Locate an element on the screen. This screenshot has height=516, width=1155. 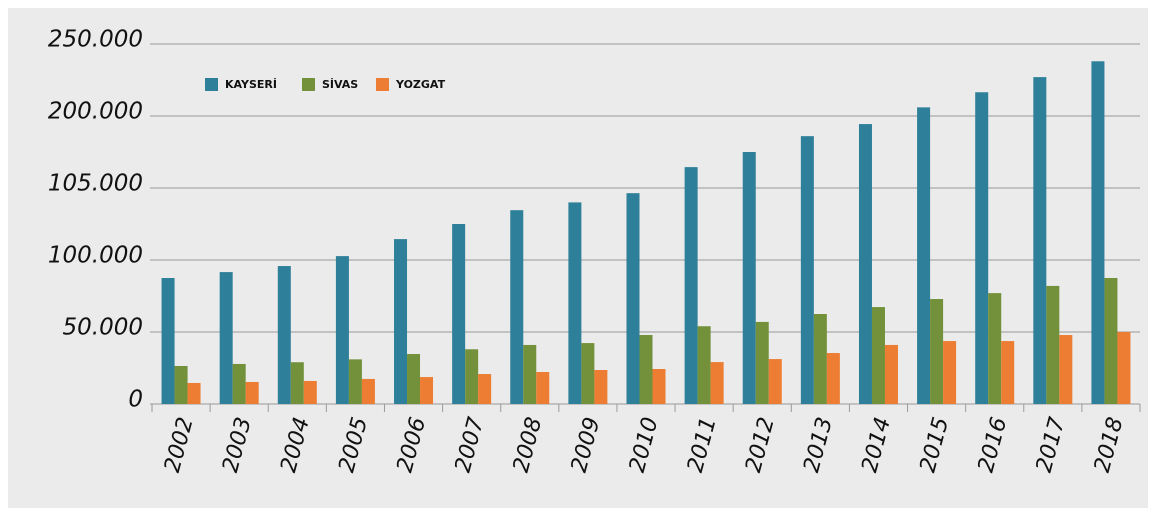
legend-label: YOZGAT is located at coordinates (420, 84).